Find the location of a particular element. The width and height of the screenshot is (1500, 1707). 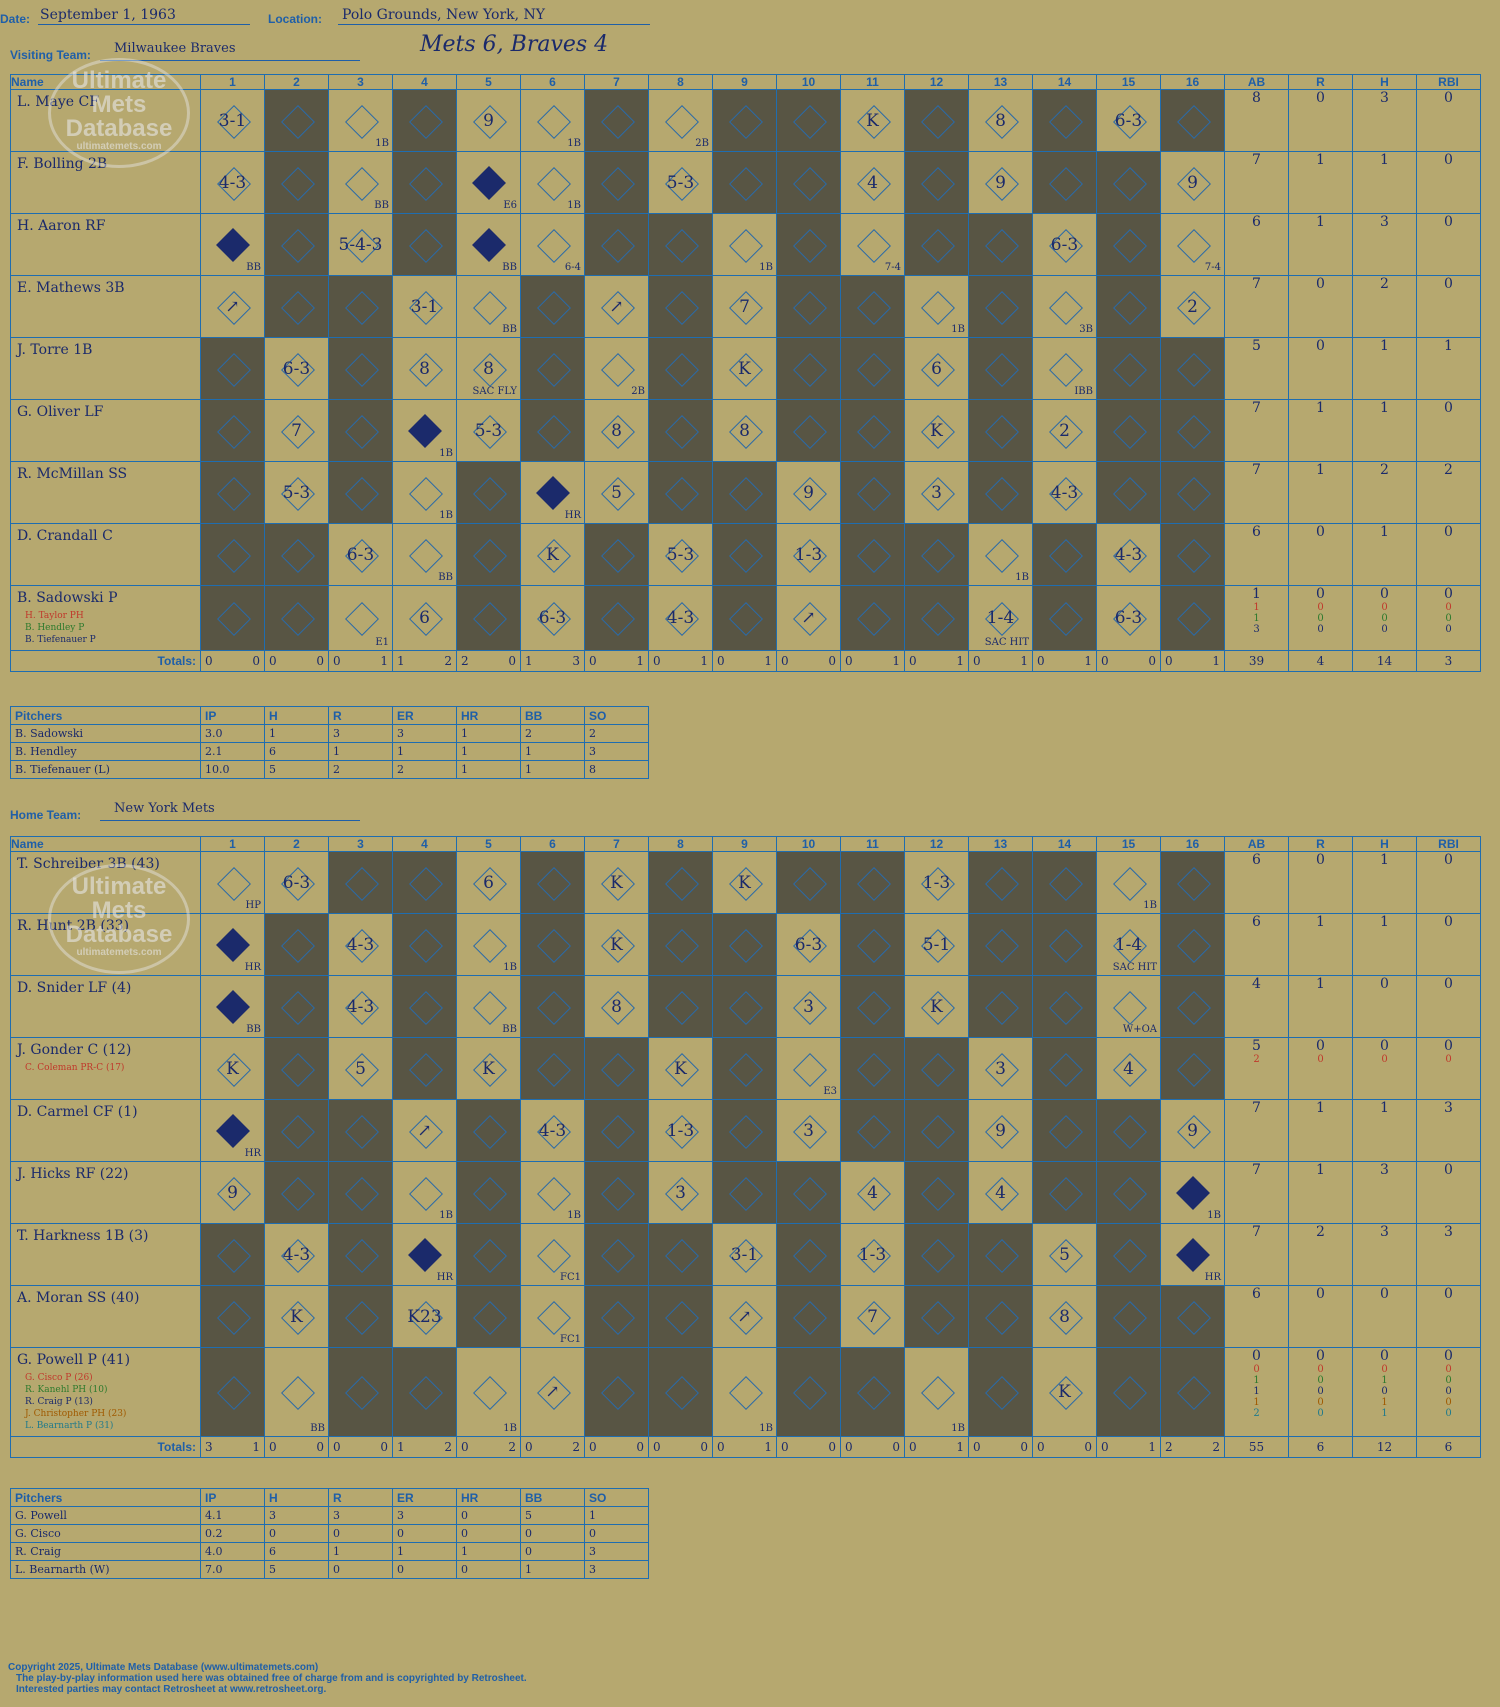

watermark-logo-bottom: Ultimate Mets Database ultimatemets.com is located at coordinates (119, 919).